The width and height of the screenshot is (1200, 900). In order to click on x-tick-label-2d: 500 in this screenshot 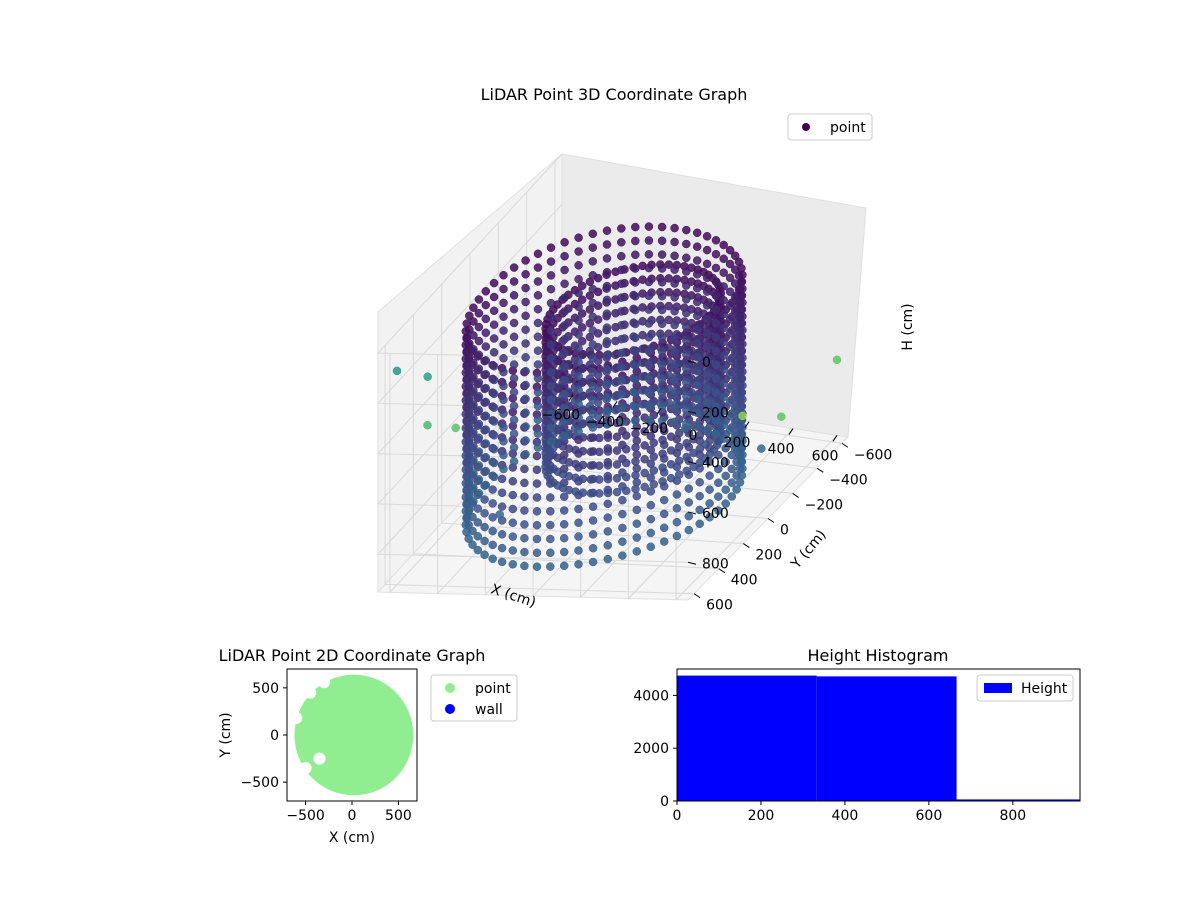, I will do `click(398, 816)`.